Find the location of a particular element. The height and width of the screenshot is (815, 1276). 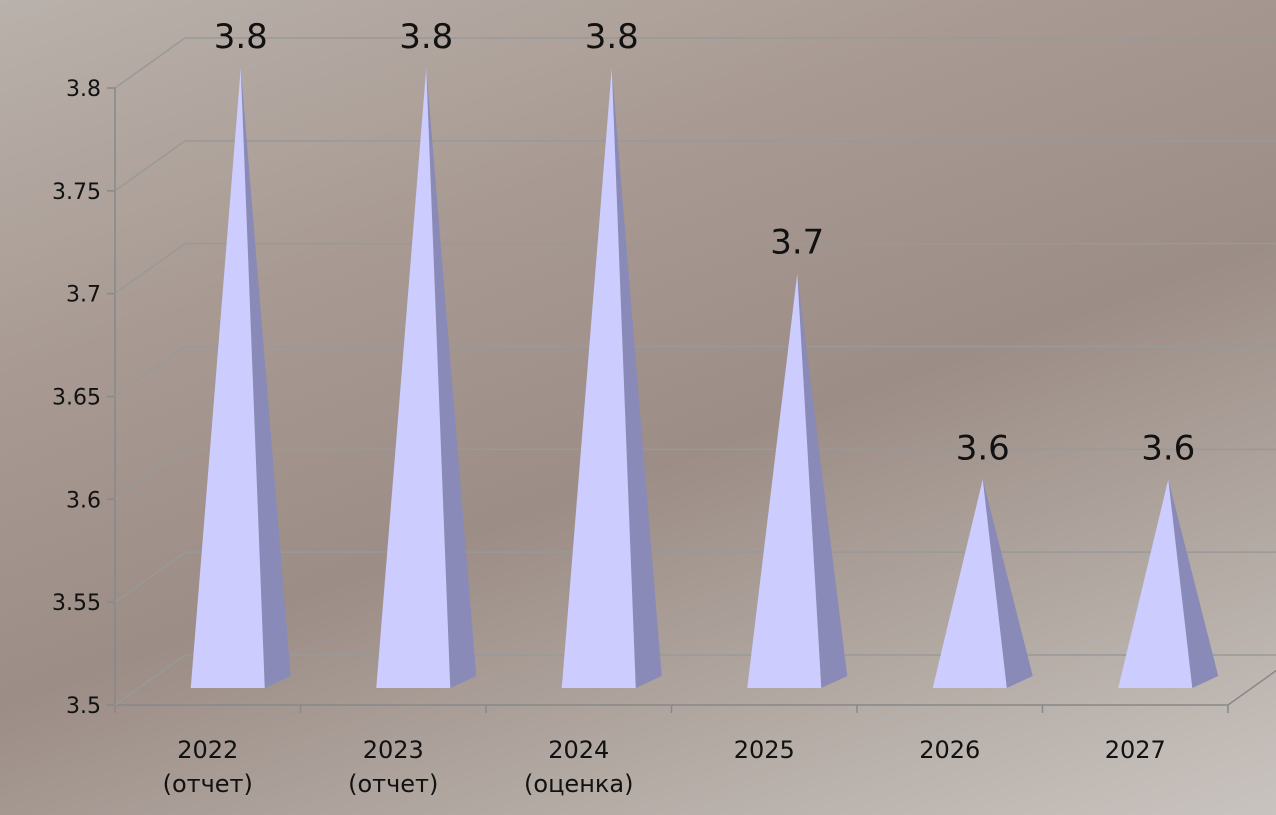

y-tick-label: 3.65 is located at coordinates (76, 398).